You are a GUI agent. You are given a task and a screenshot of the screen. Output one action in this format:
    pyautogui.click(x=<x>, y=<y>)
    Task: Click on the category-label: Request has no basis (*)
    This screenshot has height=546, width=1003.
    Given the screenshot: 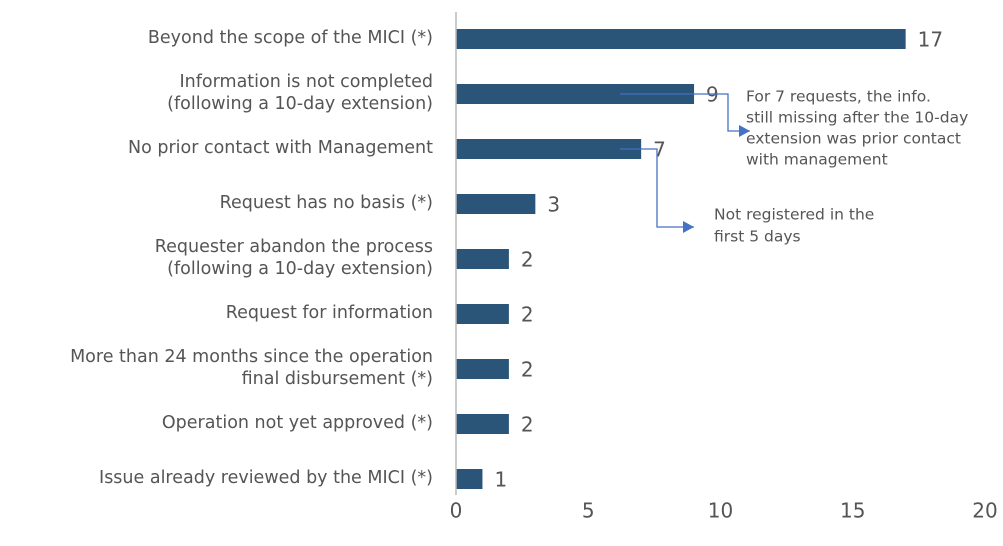 What is the action you would take?
    pyautogui.click(x=326, y=203)
    